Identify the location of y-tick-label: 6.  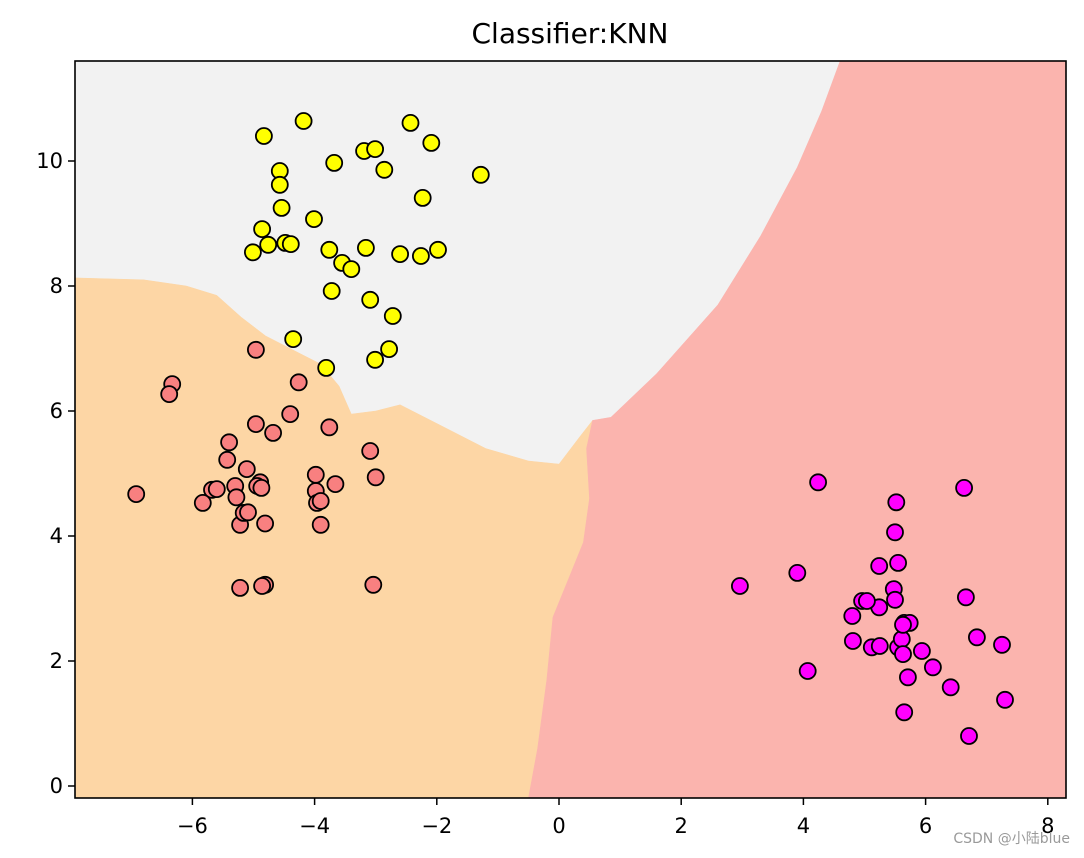
(56, 411).